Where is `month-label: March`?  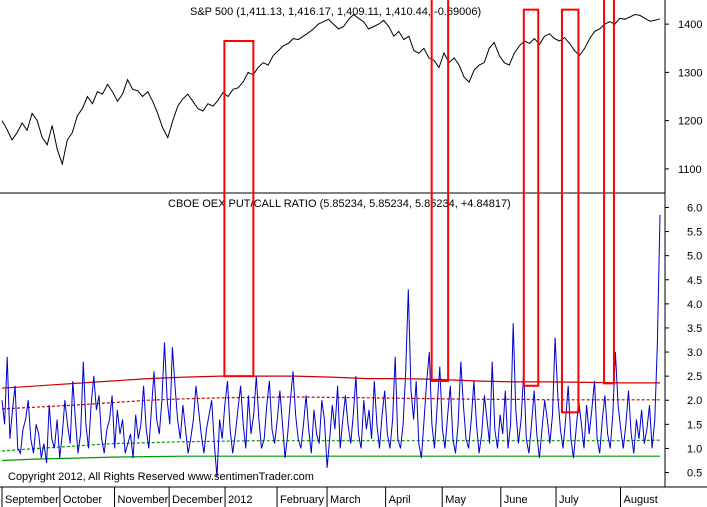
month-label: March is located at coordinates (345, 500).